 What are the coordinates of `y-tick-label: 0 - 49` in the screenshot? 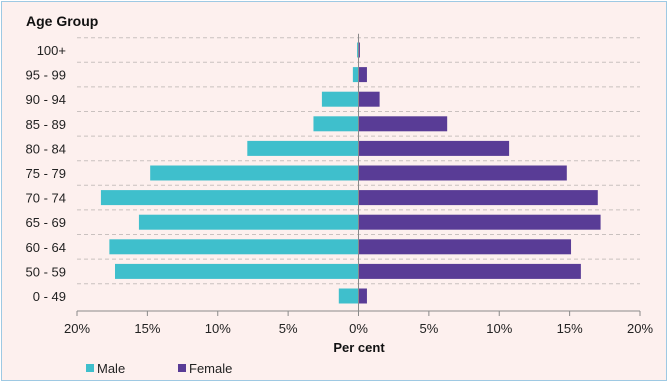 It's located at (49, 296).